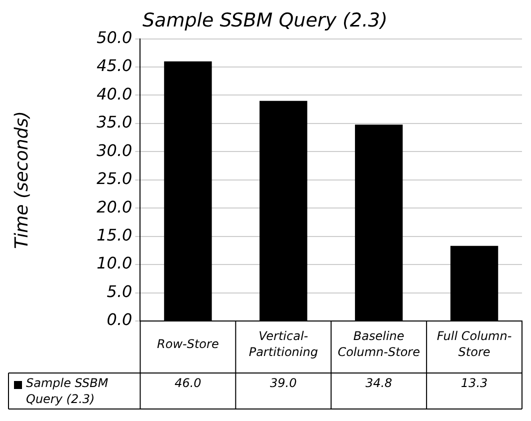  Describe the element at coordinates (114, 66) in the screenshot. I see `y-tick-label: 45.0` at that location.